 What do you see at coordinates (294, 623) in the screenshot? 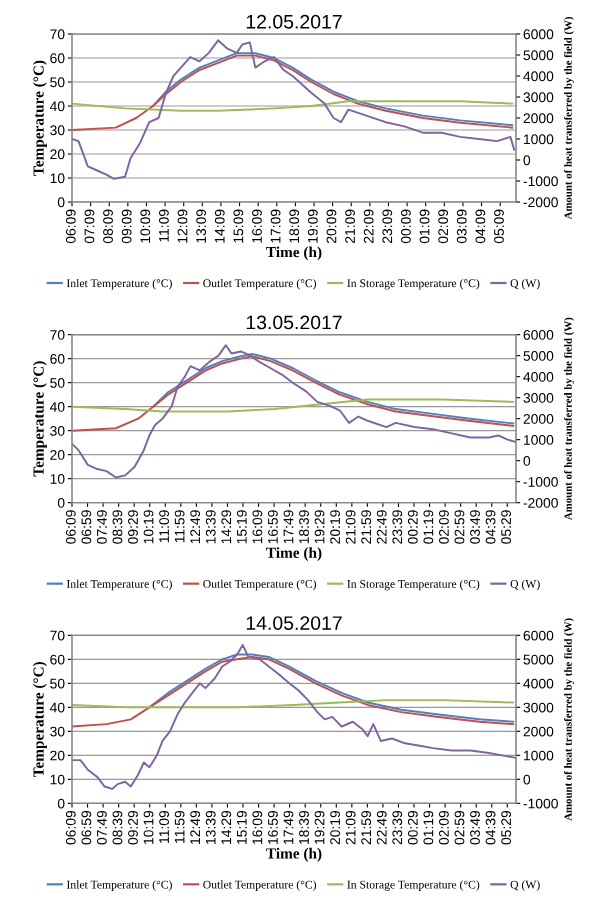
I see `chart-title: 14.05.2017` at bounding box center [294, 623].